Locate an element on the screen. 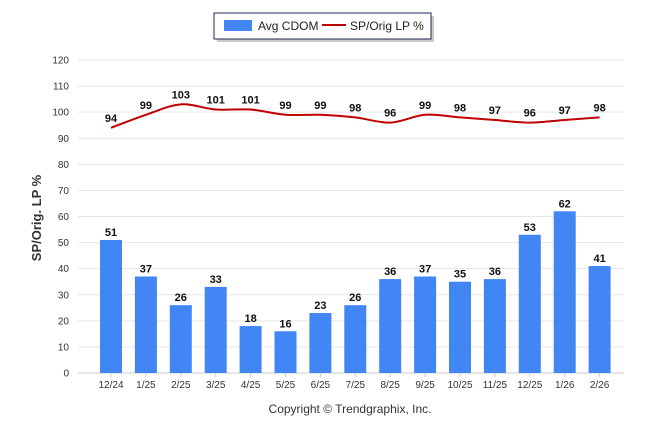  x-tick-label: 9/25 is located at coordinates (425, 385).